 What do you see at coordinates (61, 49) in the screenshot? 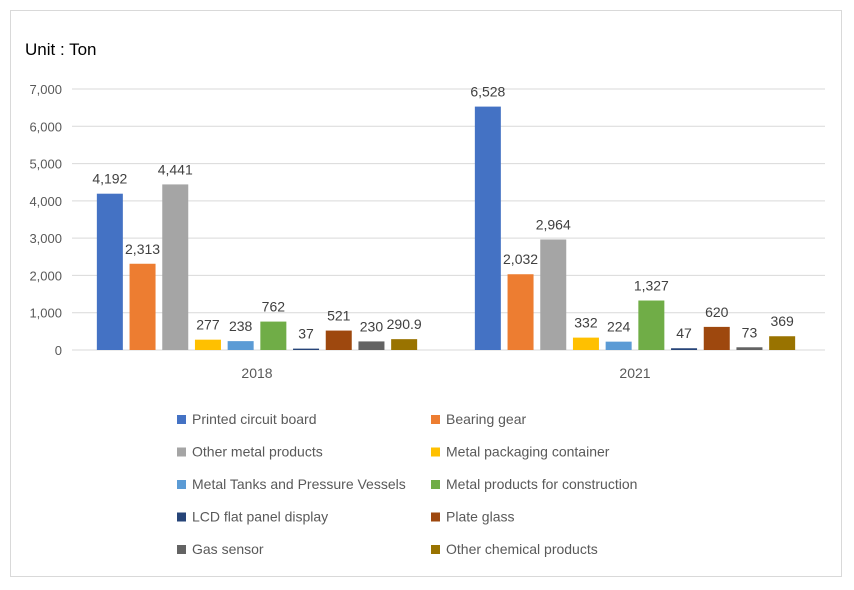
I see `chart-title: Unit : Ton` at bounding box center [61, 49].